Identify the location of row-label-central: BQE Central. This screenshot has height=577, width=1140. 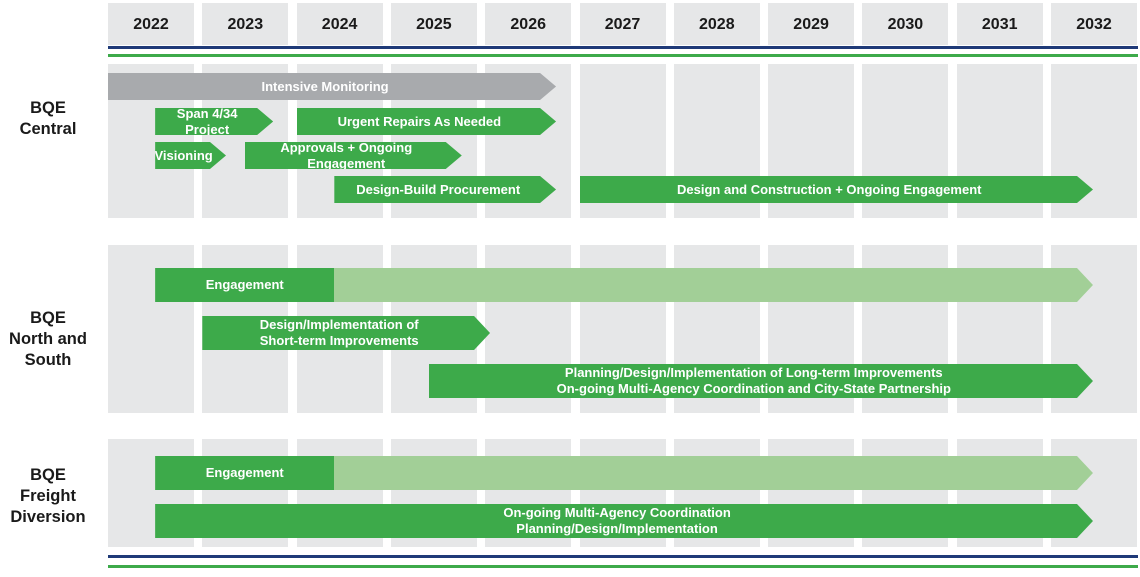
(48, 118).